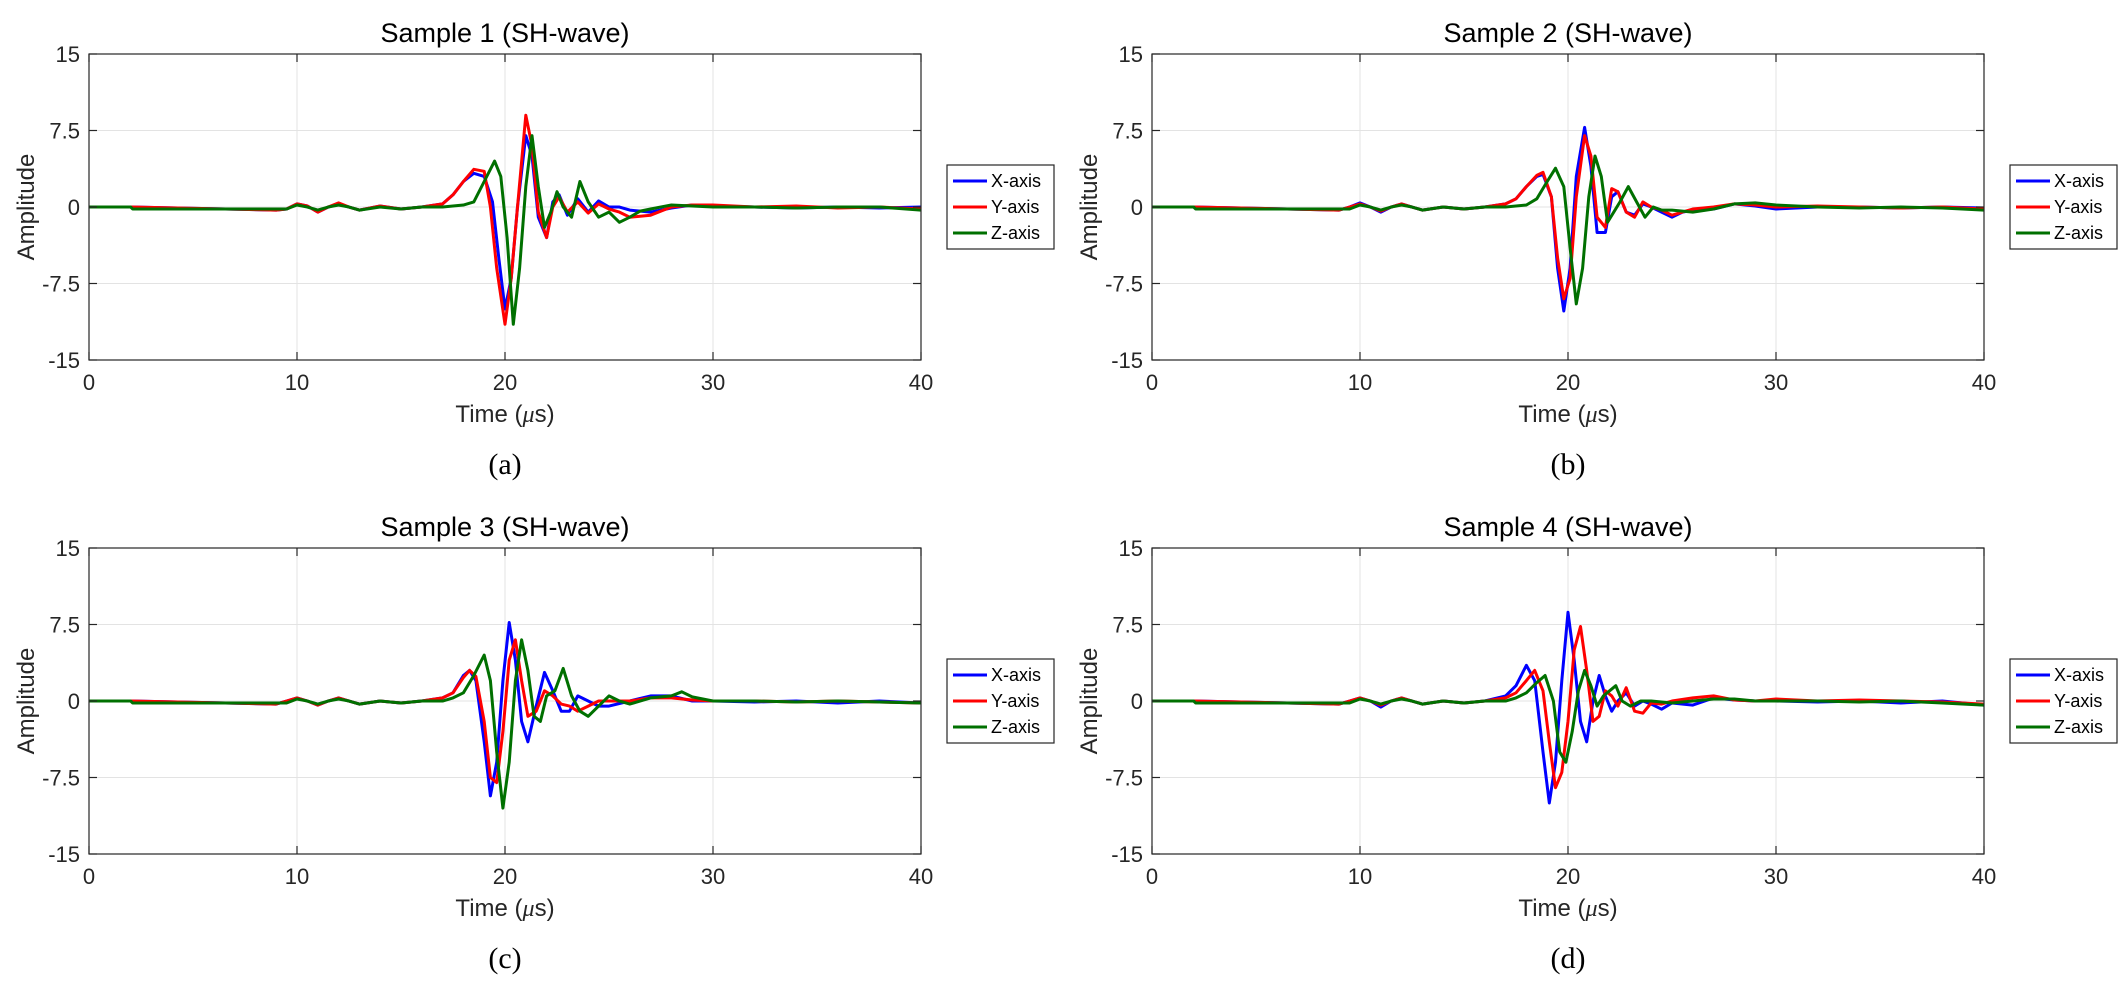  I want to click on subfigure-caption: (d), so click(1568, 958).